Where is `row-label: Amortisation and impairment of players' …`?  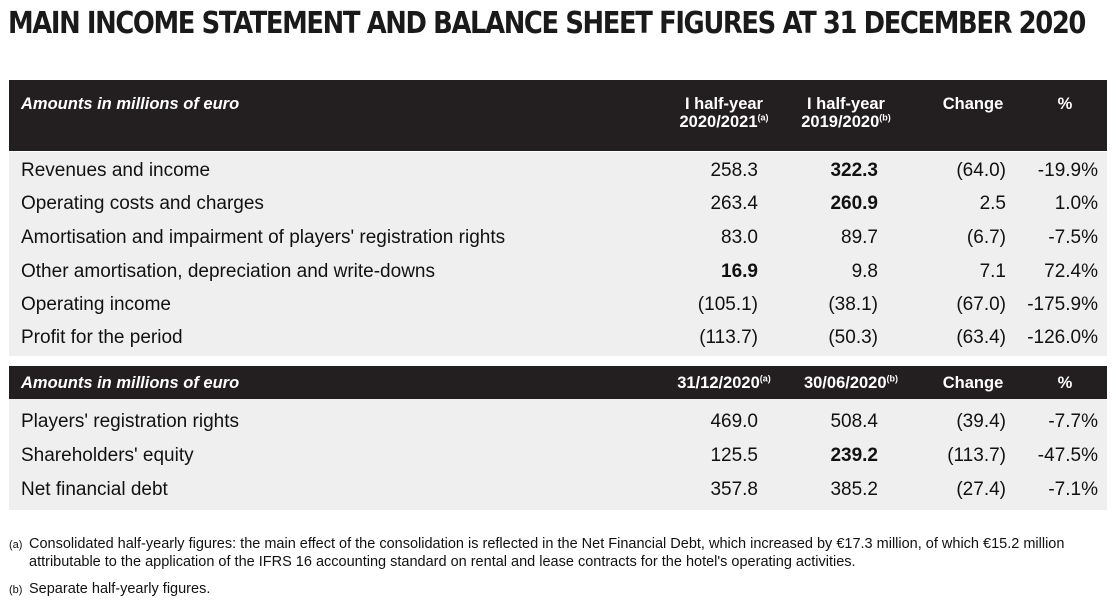 row-label: Amortisation and impairment of players' … is located at coordinates (263, 237).